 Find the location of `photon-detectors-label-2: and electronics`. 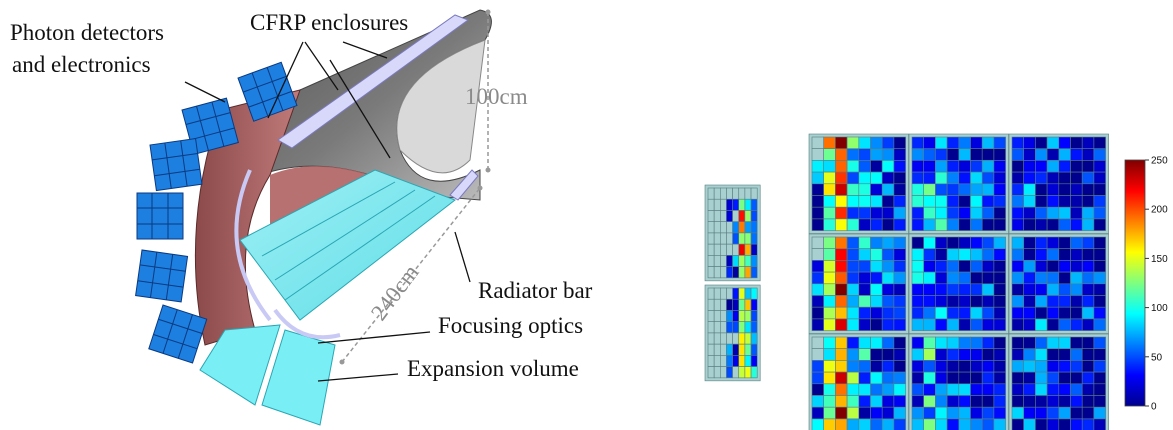

photon-detectors-label-2: and electronics is located at coordinates (81, 64).